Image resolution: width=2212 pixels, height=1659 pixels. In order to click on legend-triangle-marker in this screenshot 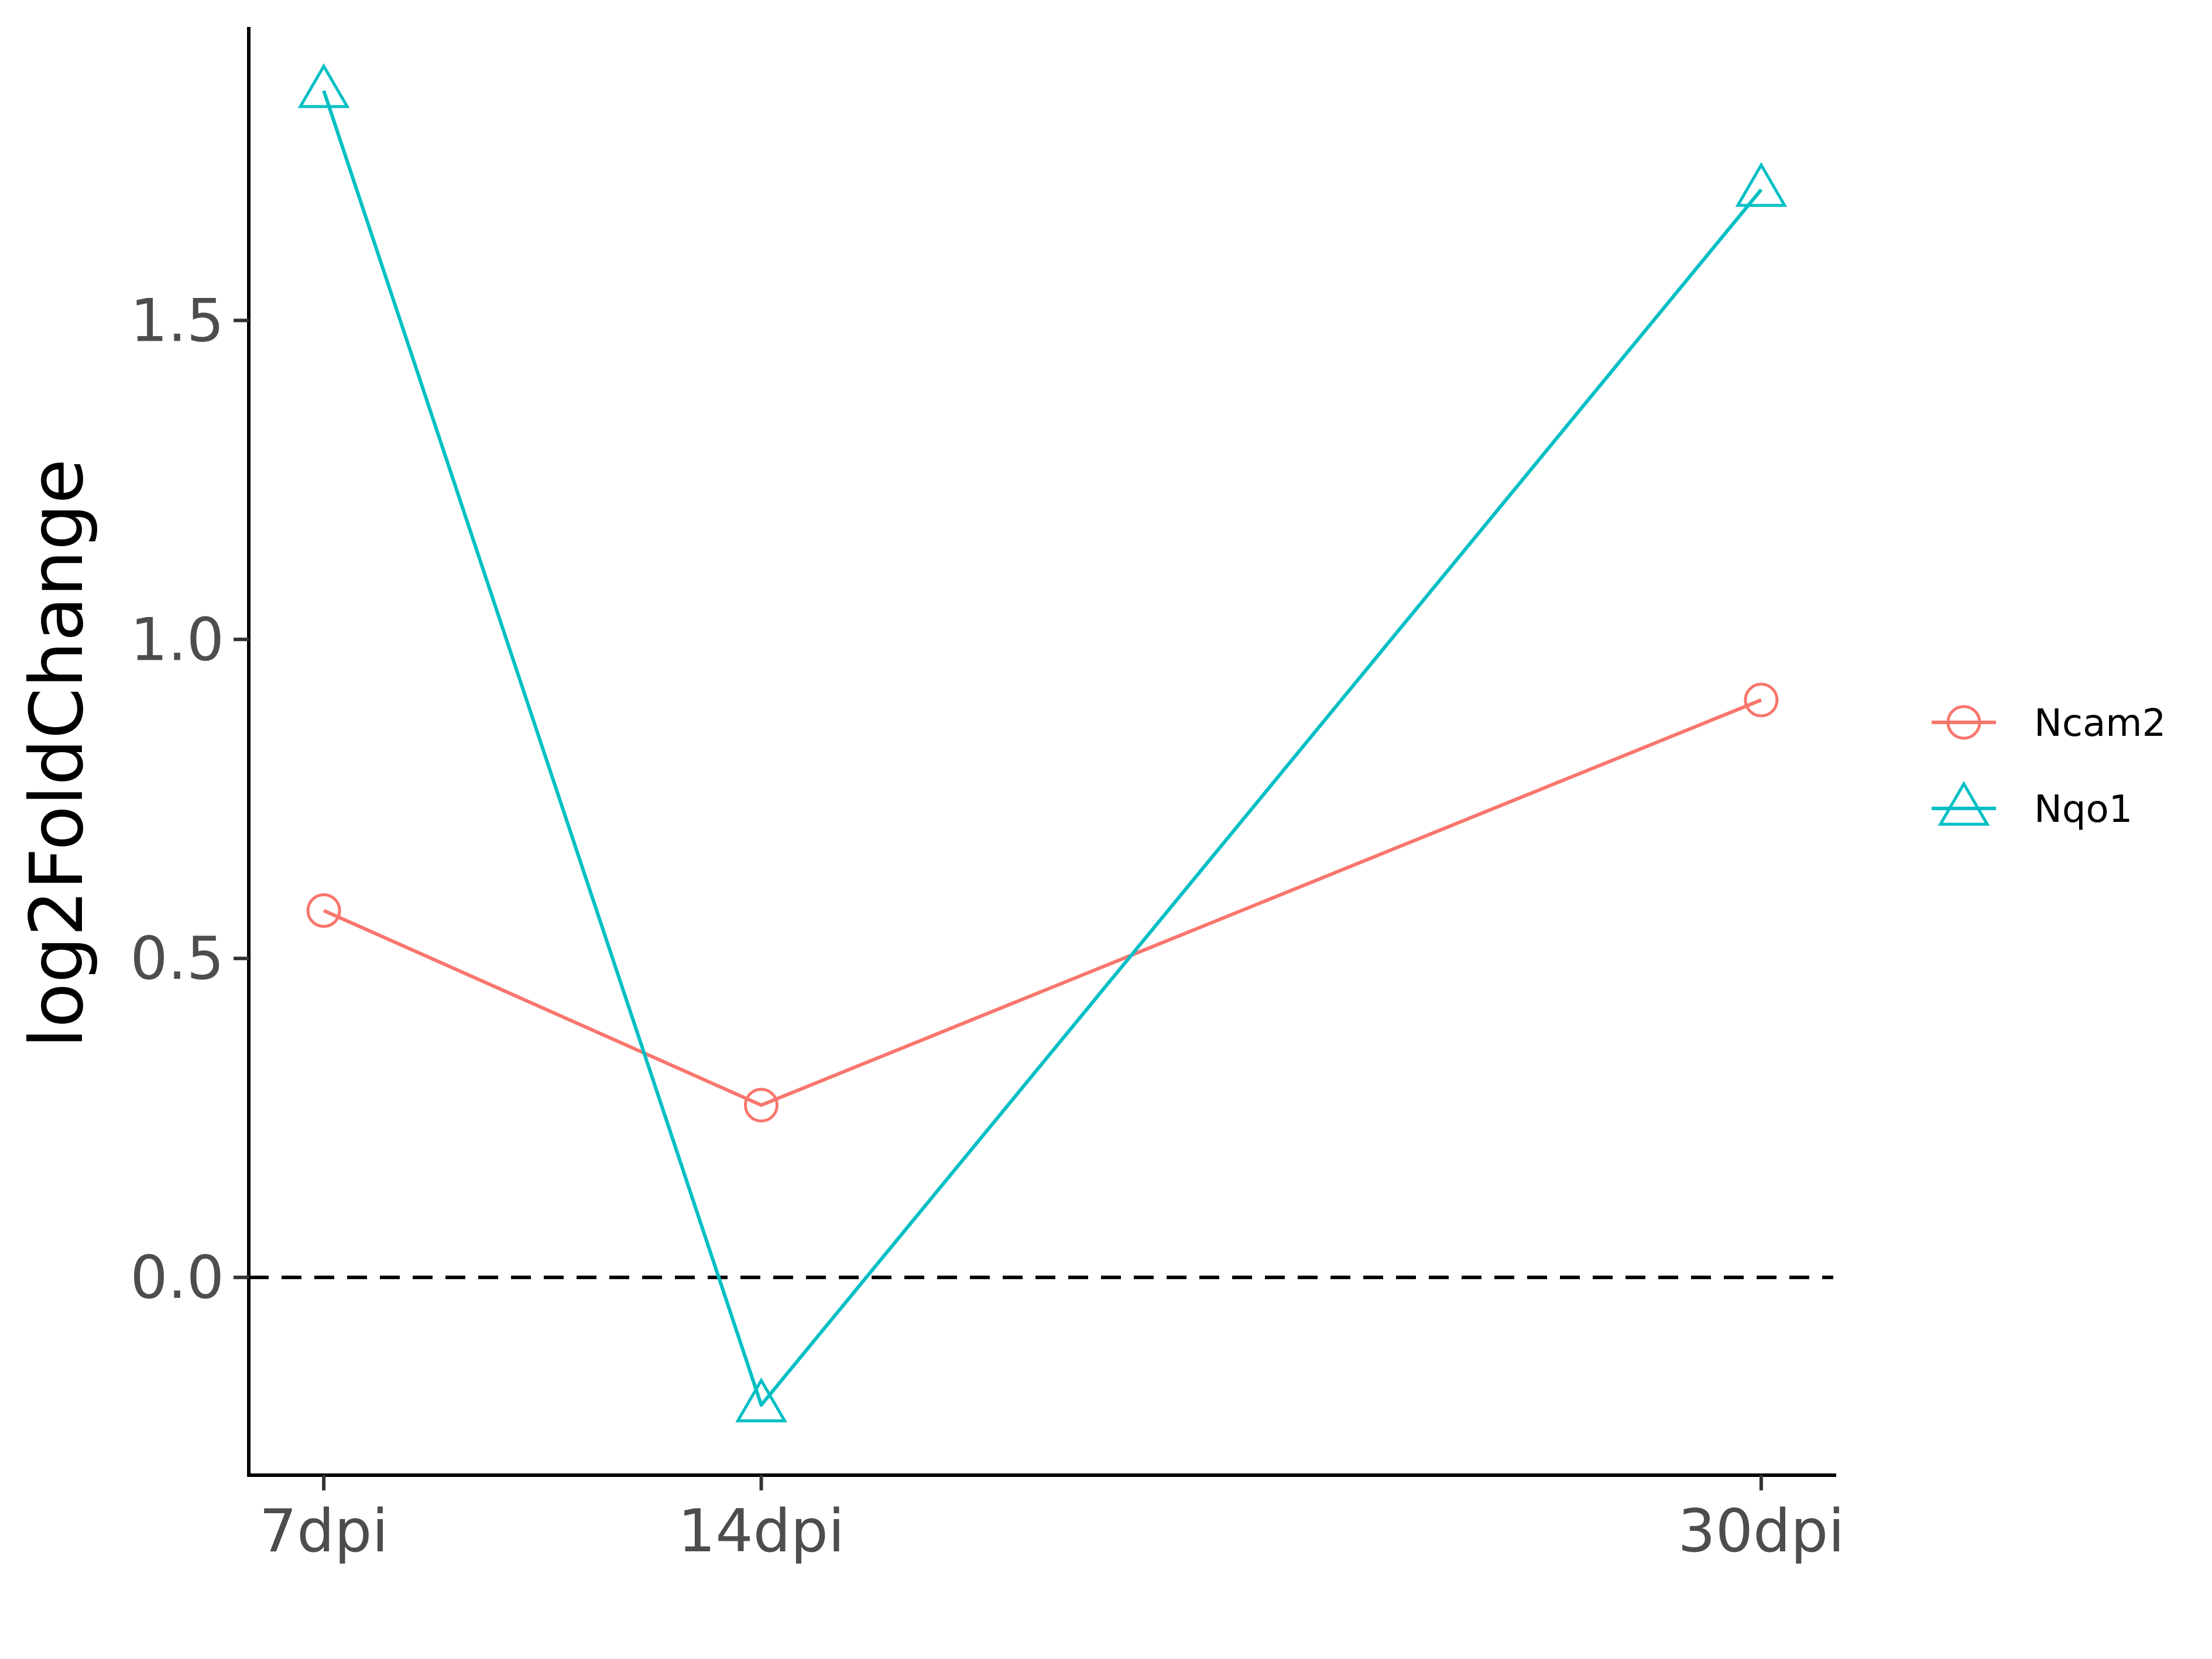, I will do `click(1963, 803)`.